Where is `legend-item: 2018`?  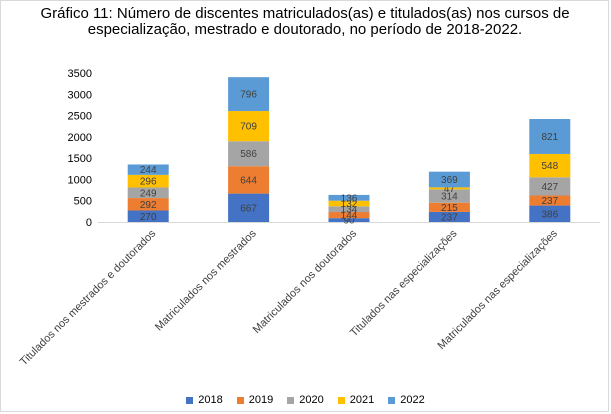
legend-item: 2018 is located at coordinates (204, 400).